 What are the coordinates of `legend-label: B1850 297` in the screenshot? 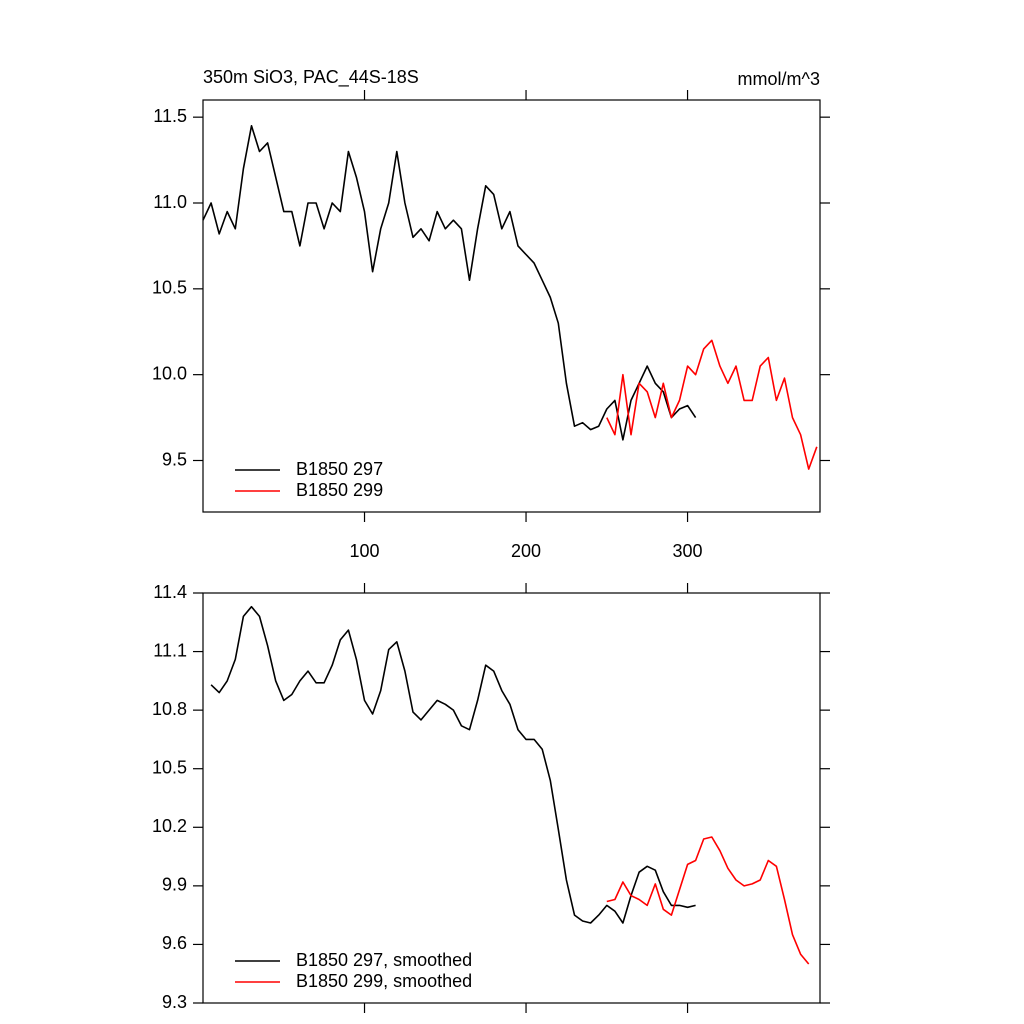 It's located at (339, 469).